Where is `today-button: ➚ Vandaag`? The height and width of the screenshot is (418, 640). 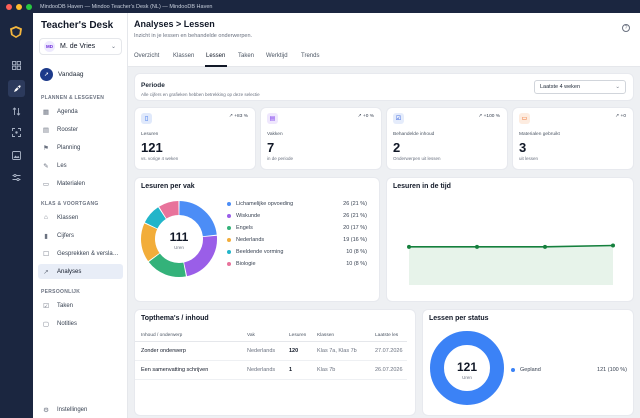
today-button: ➚ Vandaag is located at coordinates (62, 74).